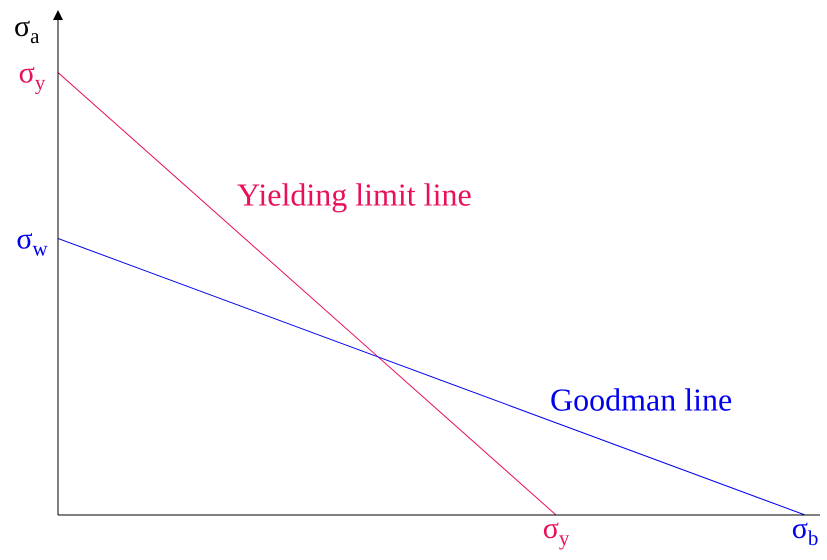 The height and width of the screenshot is (560, 827). What do you see at coordinates (32, 75) in the screenshot?
I see `text: σ$_{y}$` at bounding box center [32, 75].